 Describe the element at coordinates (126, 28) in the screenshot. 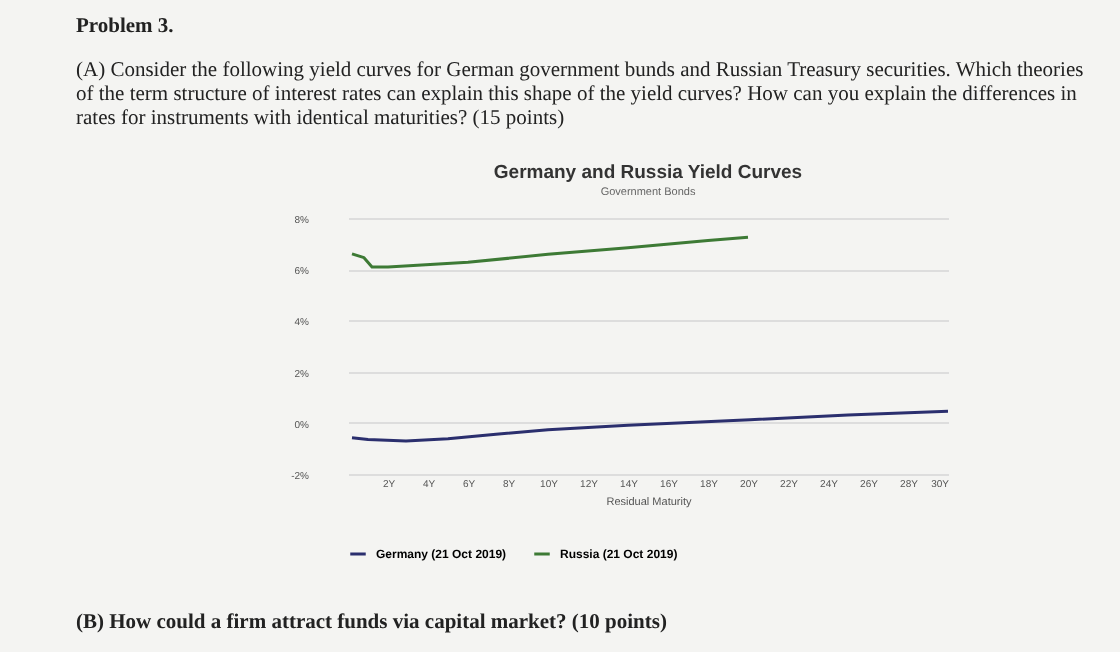

I see `text: Problem 3.` at that location.